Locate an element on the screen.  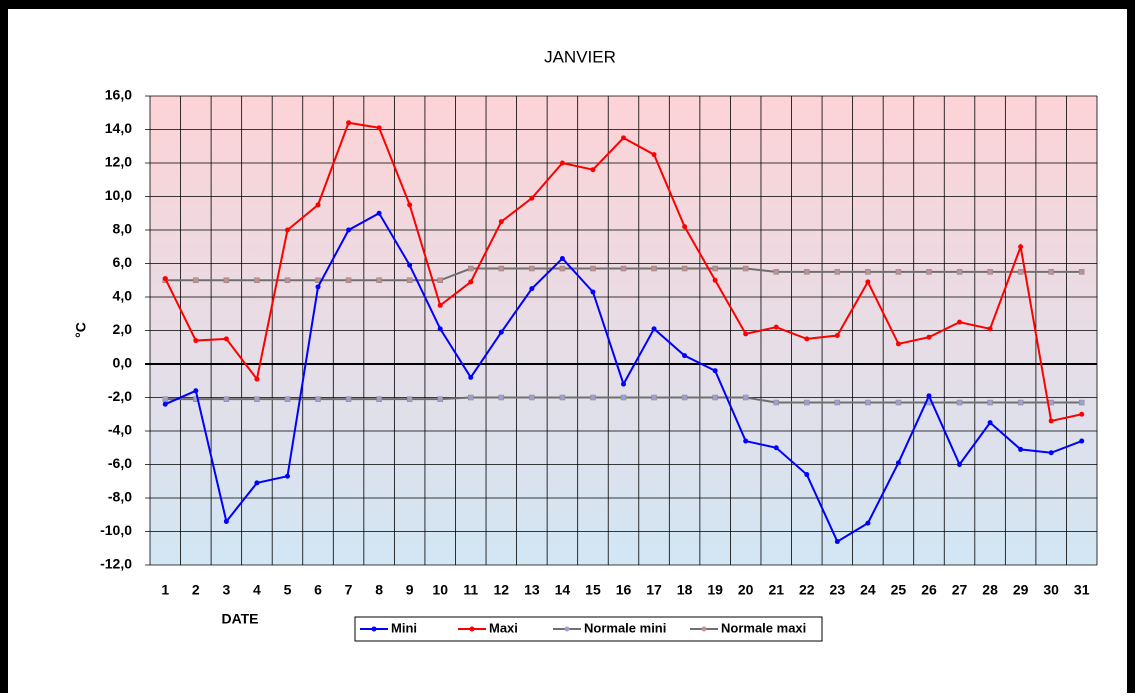
x-tick-label: 22 is located at coordinates (807, 590).